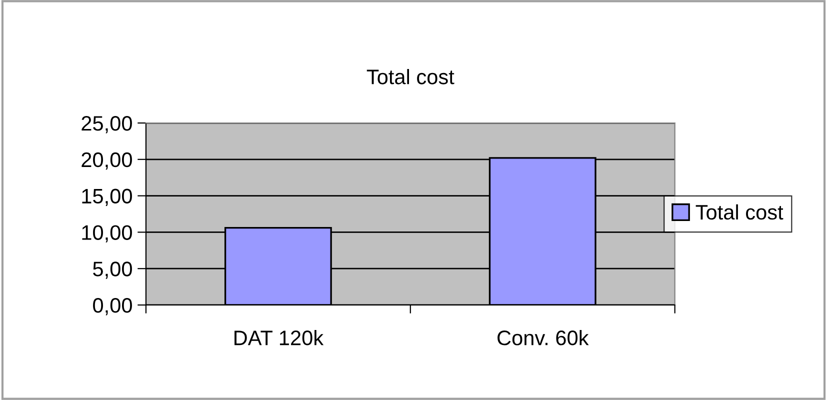 The width and height of the screenshot is (827, 400). Describe the element at coordinates (107, 197) in the screenshot. I see `y-tick-label: 15,00` at that location.